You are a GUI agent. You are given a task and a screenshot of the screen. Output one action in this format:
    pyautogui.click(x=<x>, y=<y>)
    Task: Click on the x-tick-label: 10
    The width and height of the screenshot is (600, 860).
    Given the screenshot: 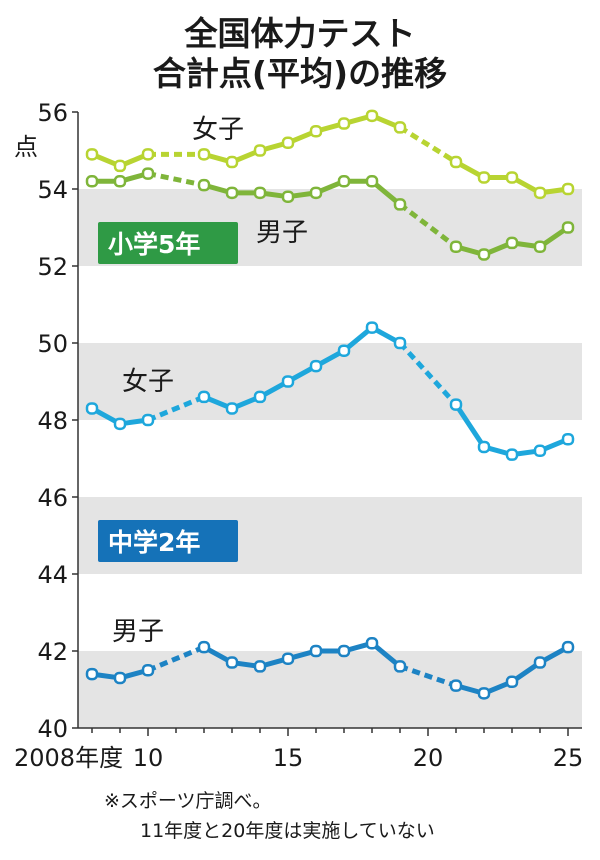 What is the action you would take?
    pyautogui.click(x=148, y=758)
    